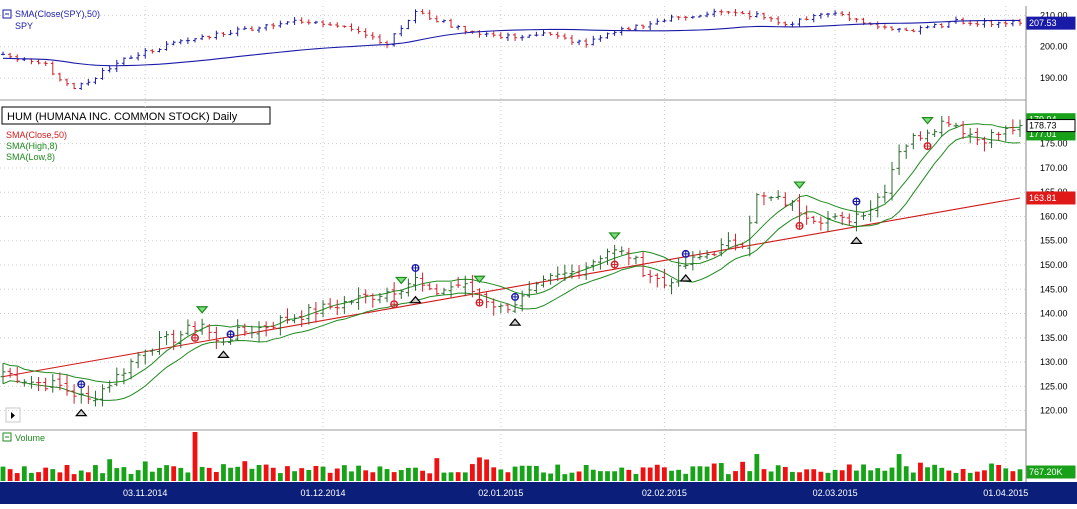 Image resolution: width=1077 pixels, height=509 pixels. I want to click on date-tick-label: 01.12.2014, so click(323, 493).